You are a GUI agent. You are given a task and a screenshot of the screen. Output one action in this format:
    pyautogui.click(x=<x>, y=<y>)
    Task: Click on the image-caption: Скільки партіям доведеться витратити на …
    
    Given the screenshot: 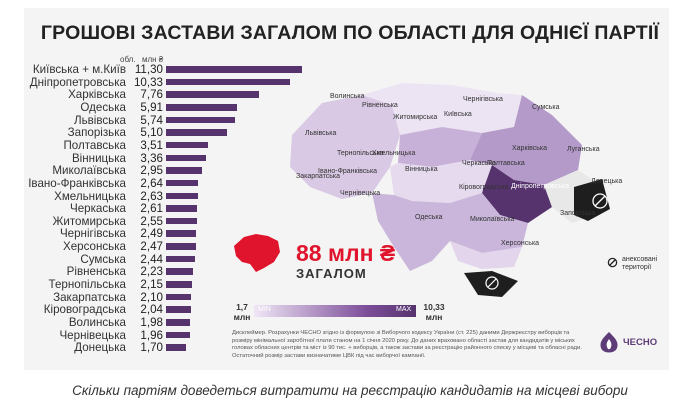 What is the action you would take?
    pyautogui.click(x=350, y=390)
    